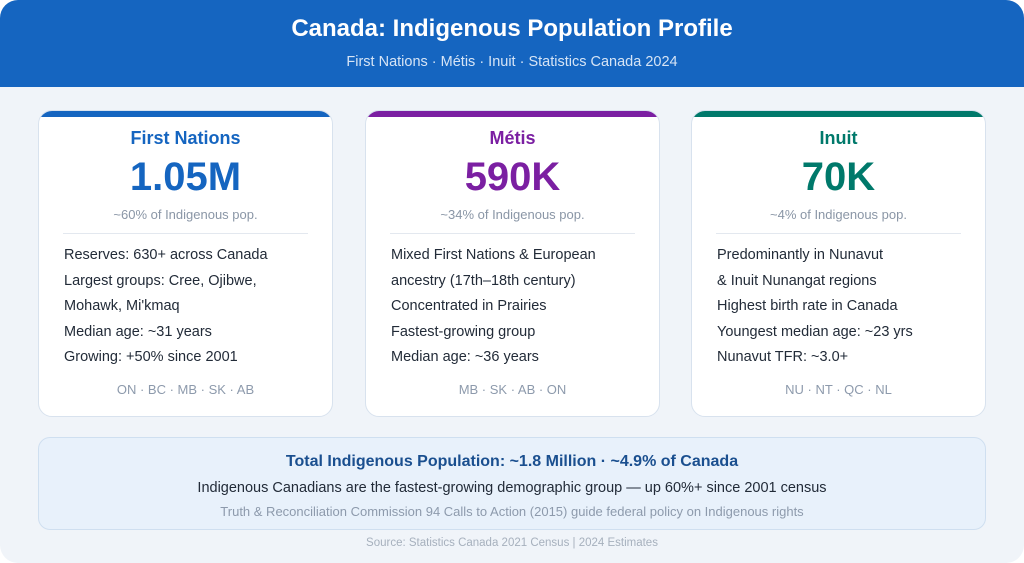 The height and width of the screenshot is (563, 1024). What do you see at coordinates (469, 306) in the screenshot?
I see `fact-item: Concentrated in Prairies` at bounding box center [469, 306].